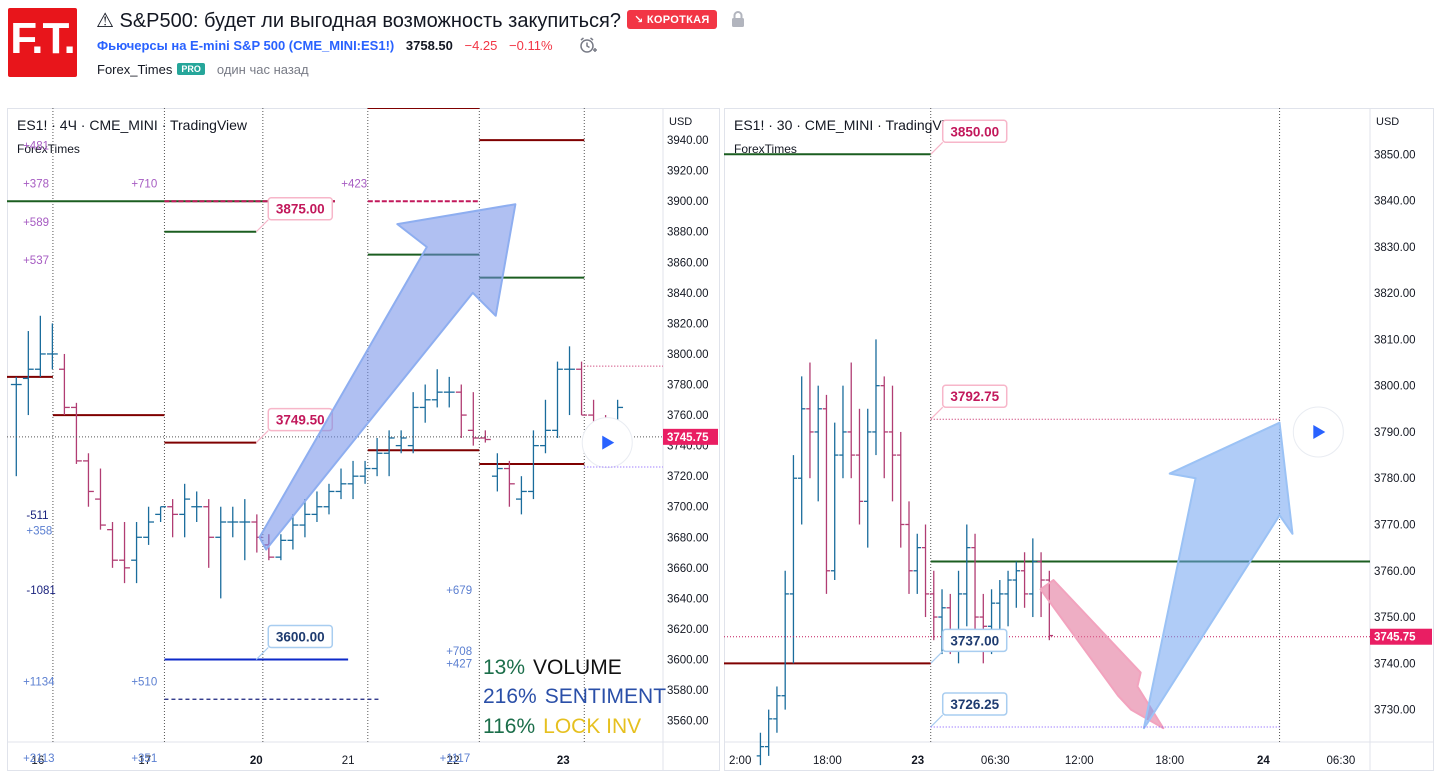  Describe the element at coordinates (1395, 711) in the screenshot. I see `y-tick-label: 3730.00` at that location.